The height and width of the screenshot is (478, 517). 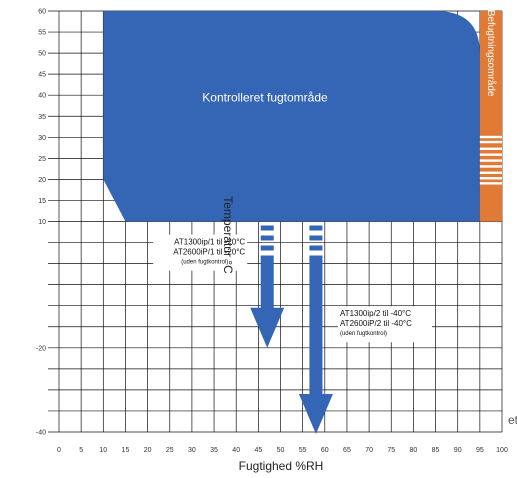 I want to click on y-tick-label: 45, so click(x=42, y=75).